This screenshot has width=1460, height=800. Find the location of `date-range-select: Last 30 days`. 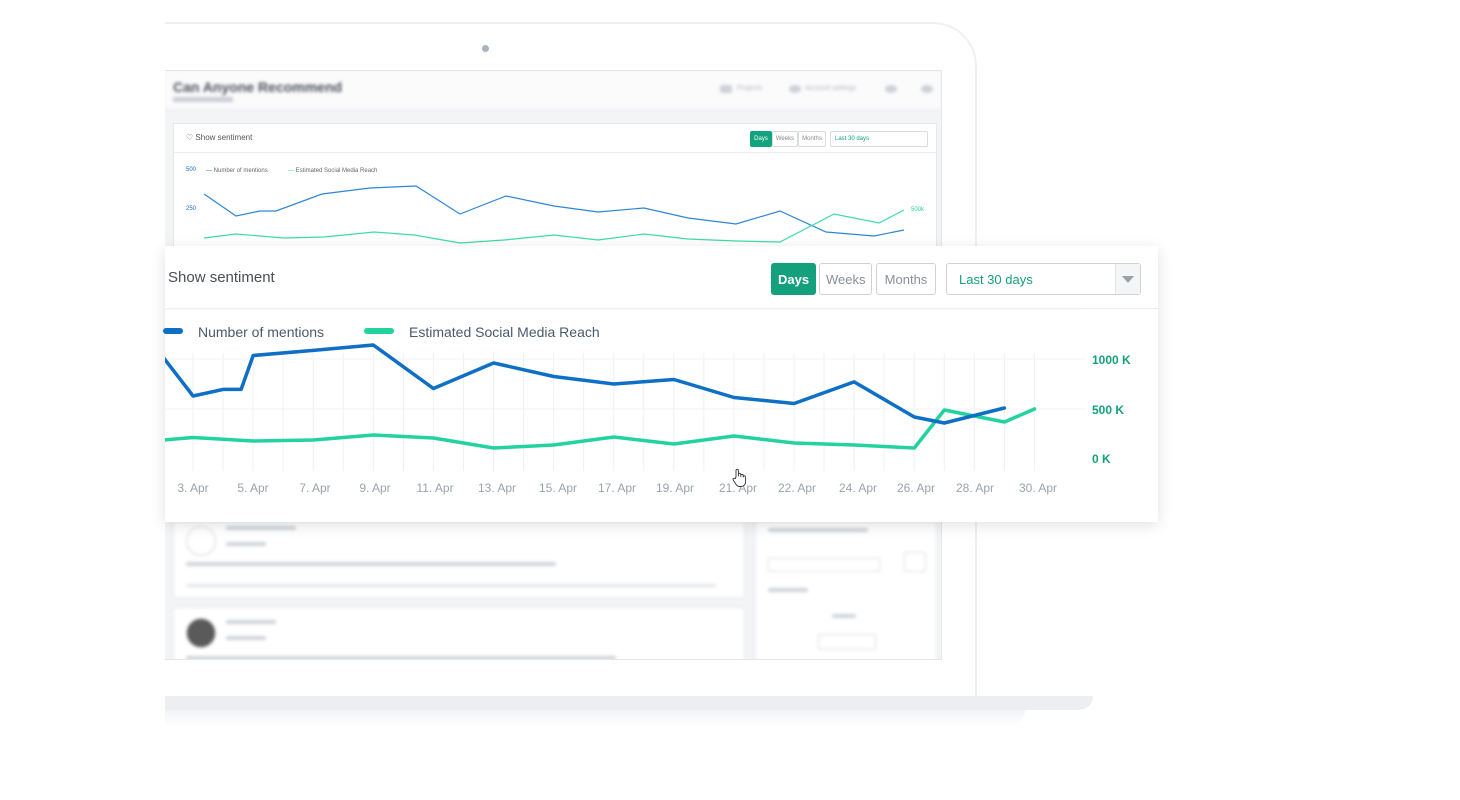

date-range-select: Last 30 days is located at coordinates (1043, 279).